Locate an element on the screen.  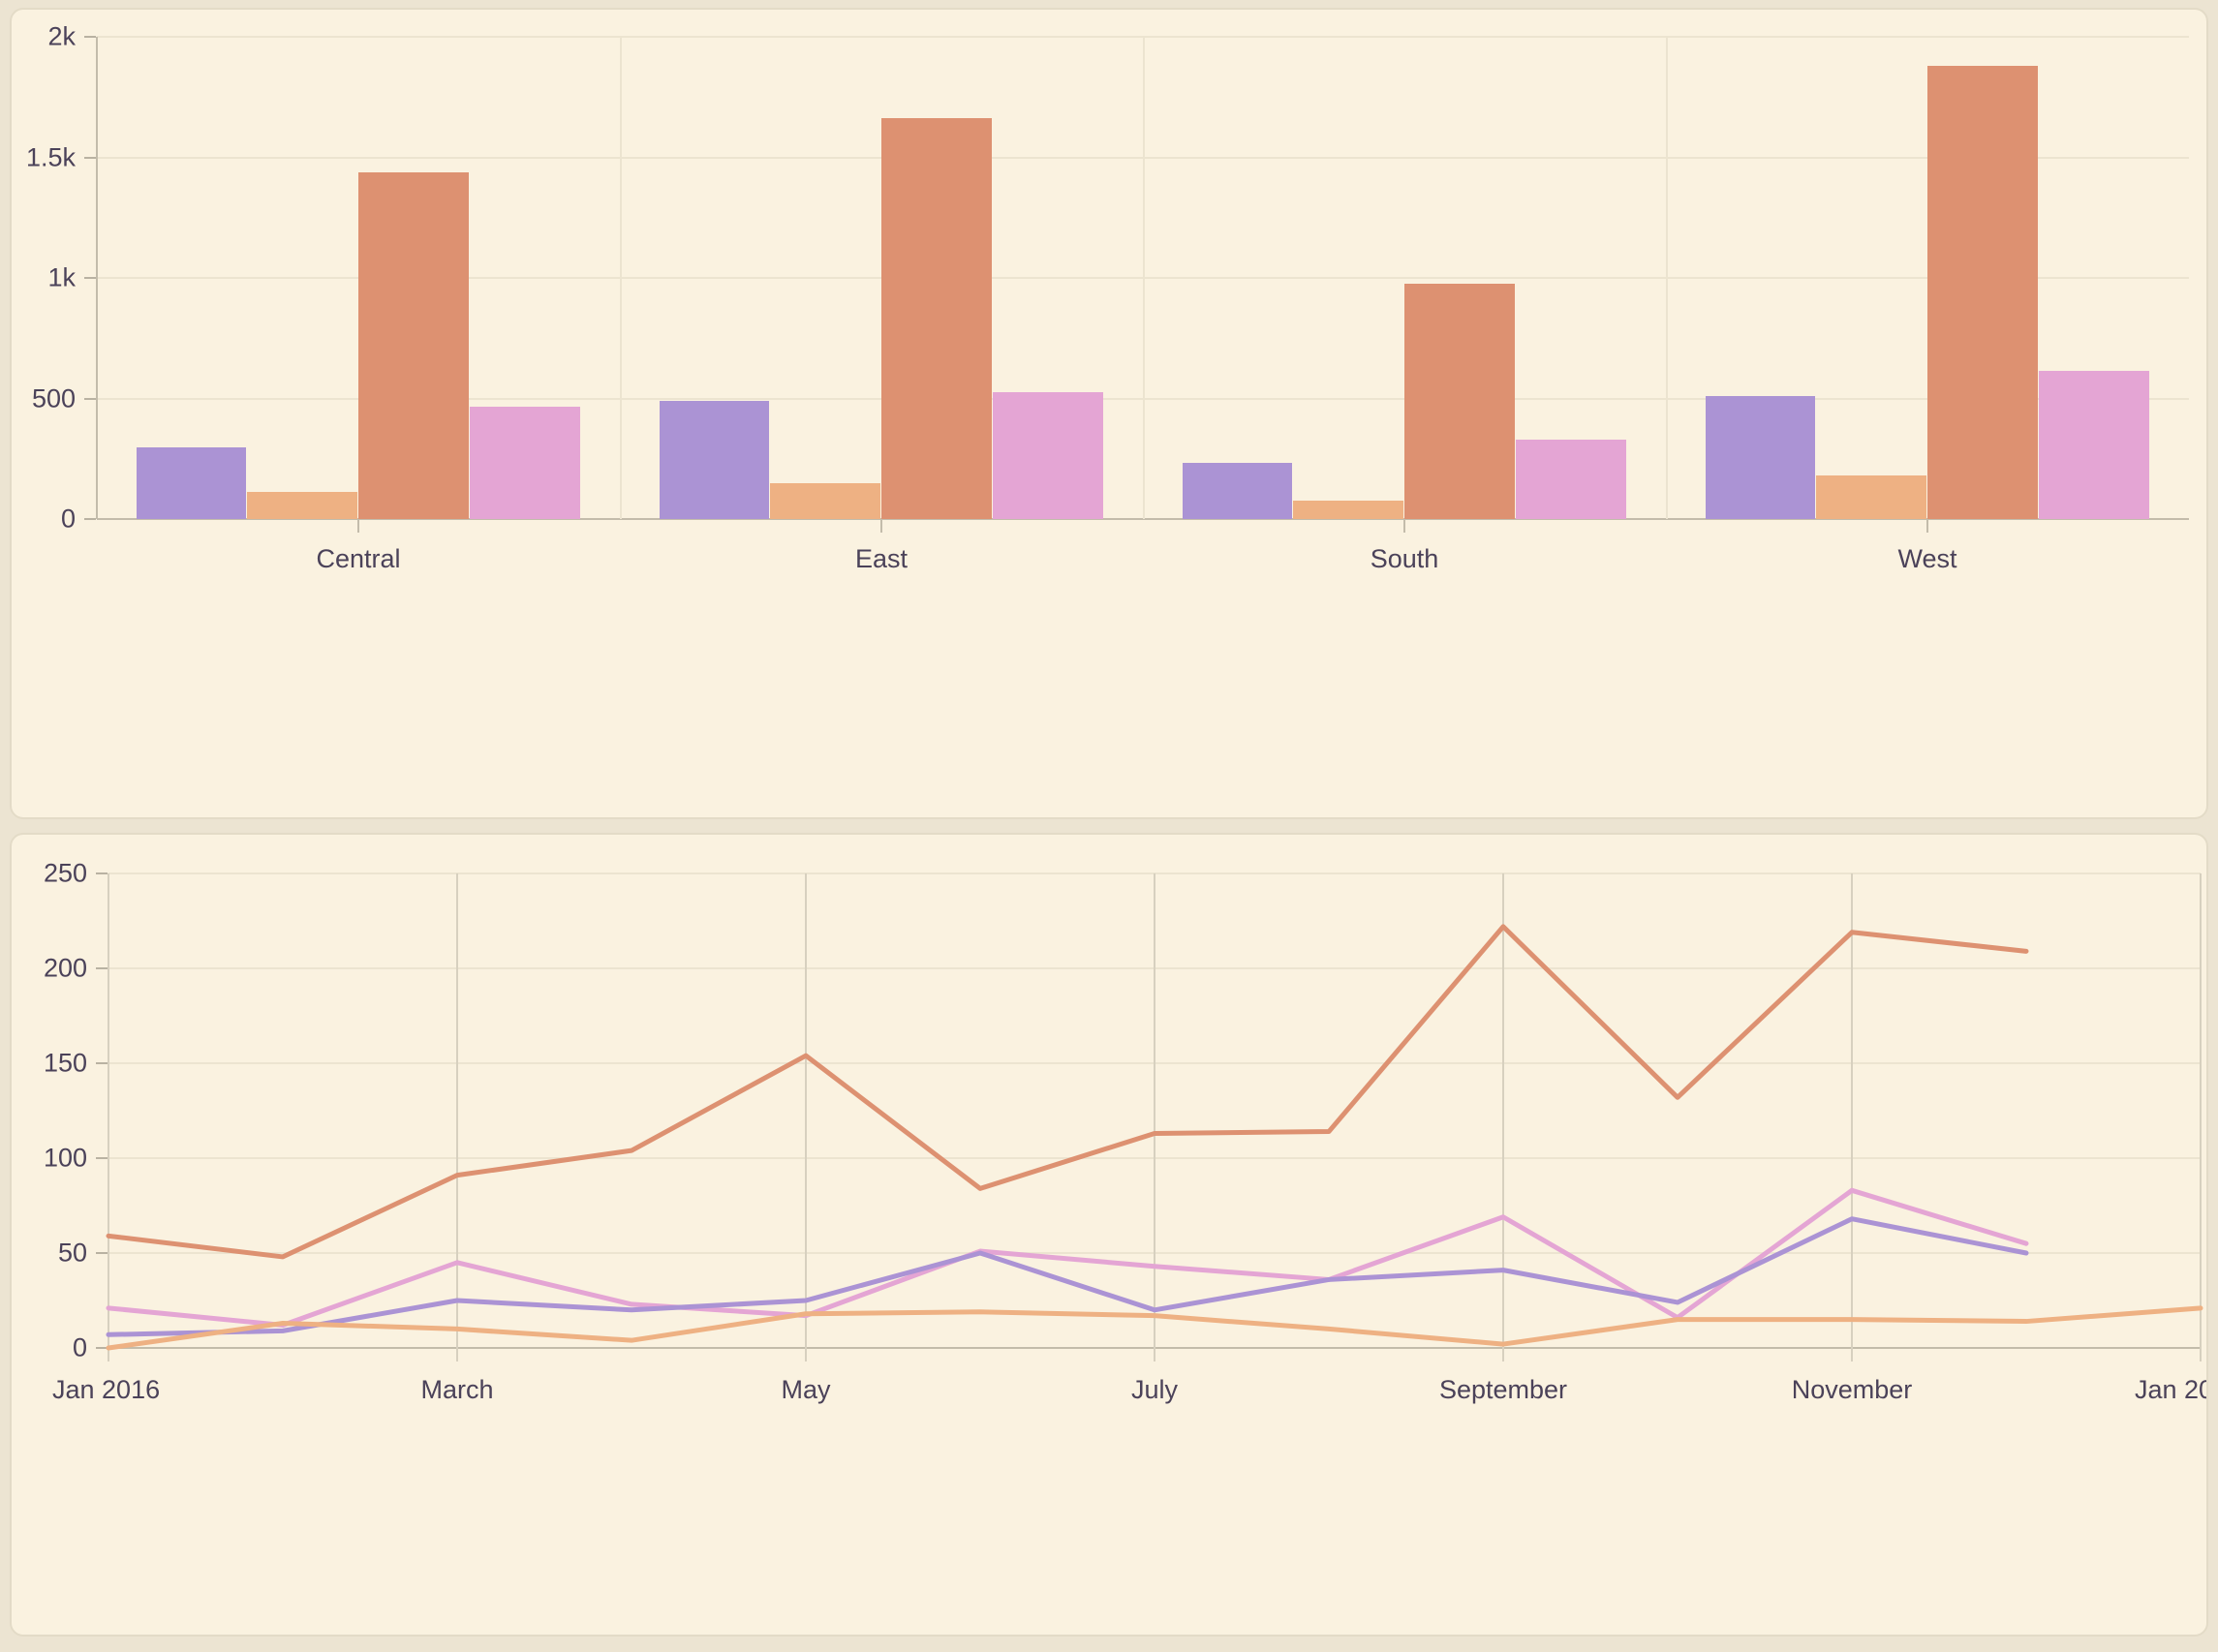
bar-y-axis-line is located at coordinates (97, 278).